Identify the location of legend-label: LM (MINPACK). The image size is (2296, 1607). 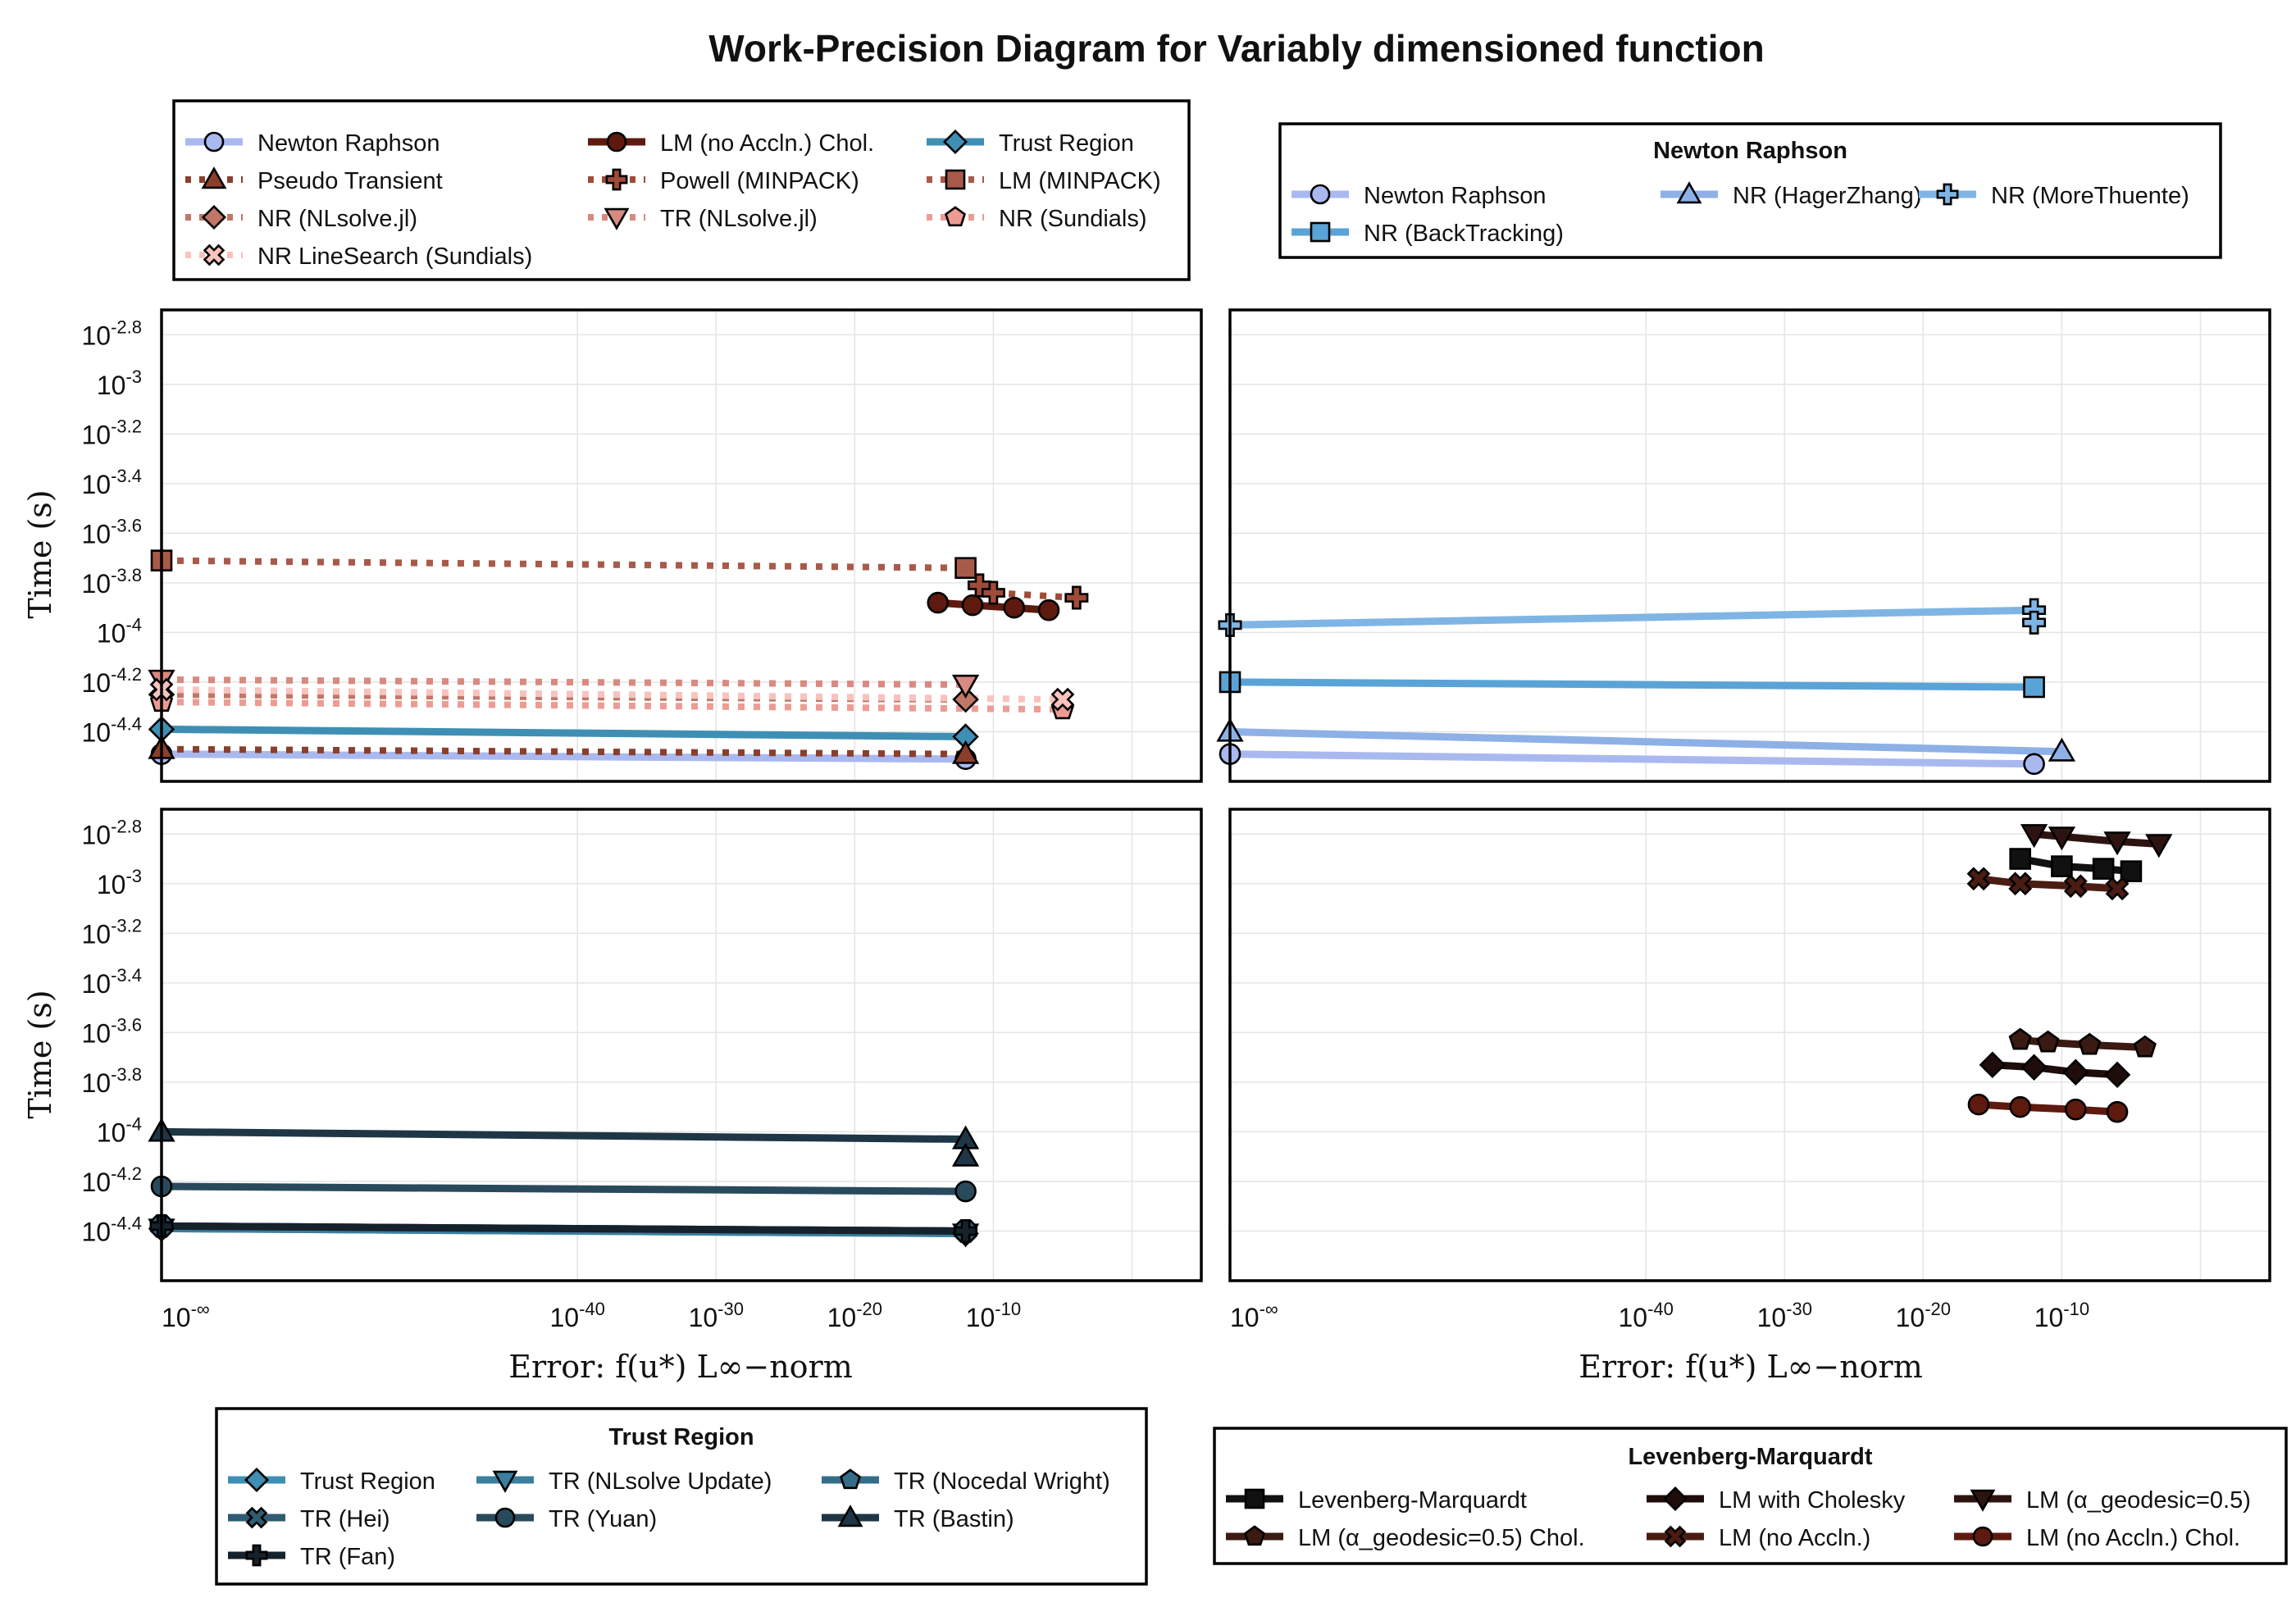
(1080, 181).